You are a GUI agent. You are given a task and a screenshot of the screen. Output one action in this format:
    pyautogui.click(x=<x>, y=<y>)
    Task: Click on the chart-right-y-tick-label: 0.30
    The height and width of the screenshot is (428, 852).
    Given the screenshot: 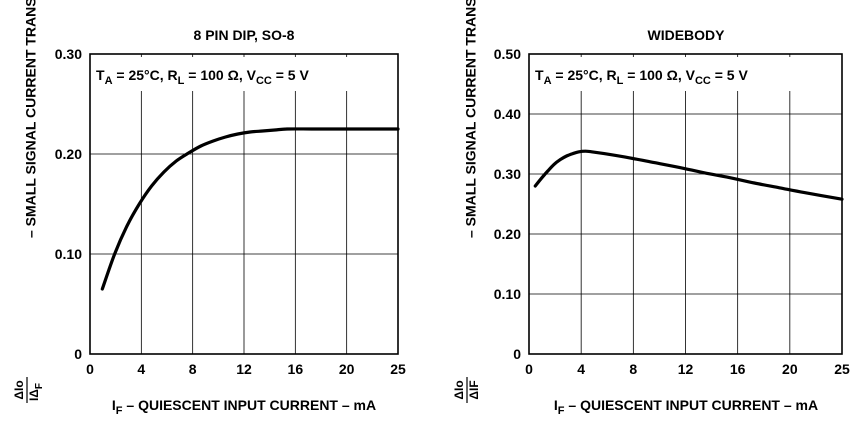 What is the action you would take?
    pyautogui.click(x=507, y=174)
    